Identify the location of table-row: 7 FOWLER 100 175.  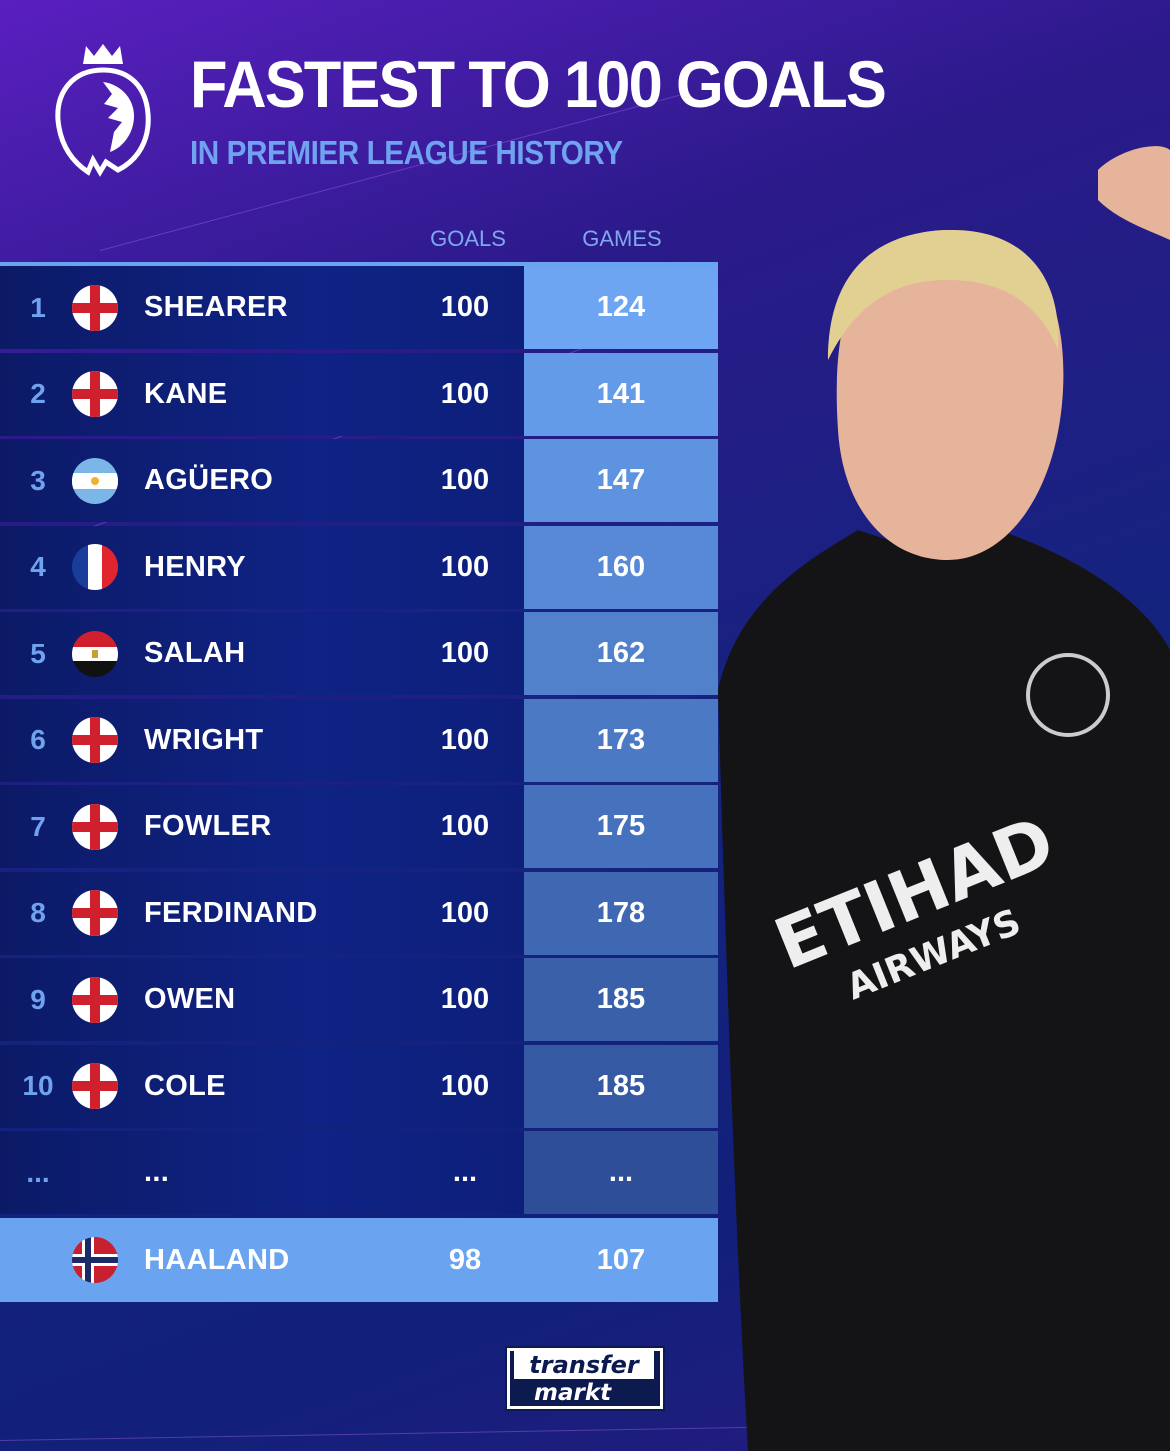
(359, 826).